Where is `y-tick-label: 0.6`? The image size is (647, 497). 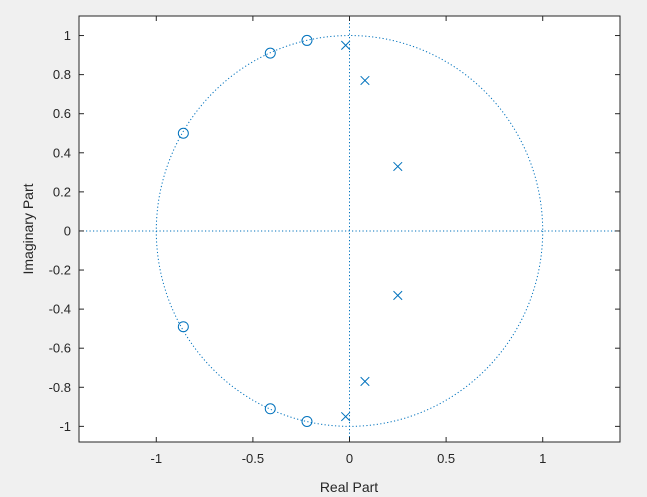 y-tick-label: 0.6 is located at coordinates (62, 113).